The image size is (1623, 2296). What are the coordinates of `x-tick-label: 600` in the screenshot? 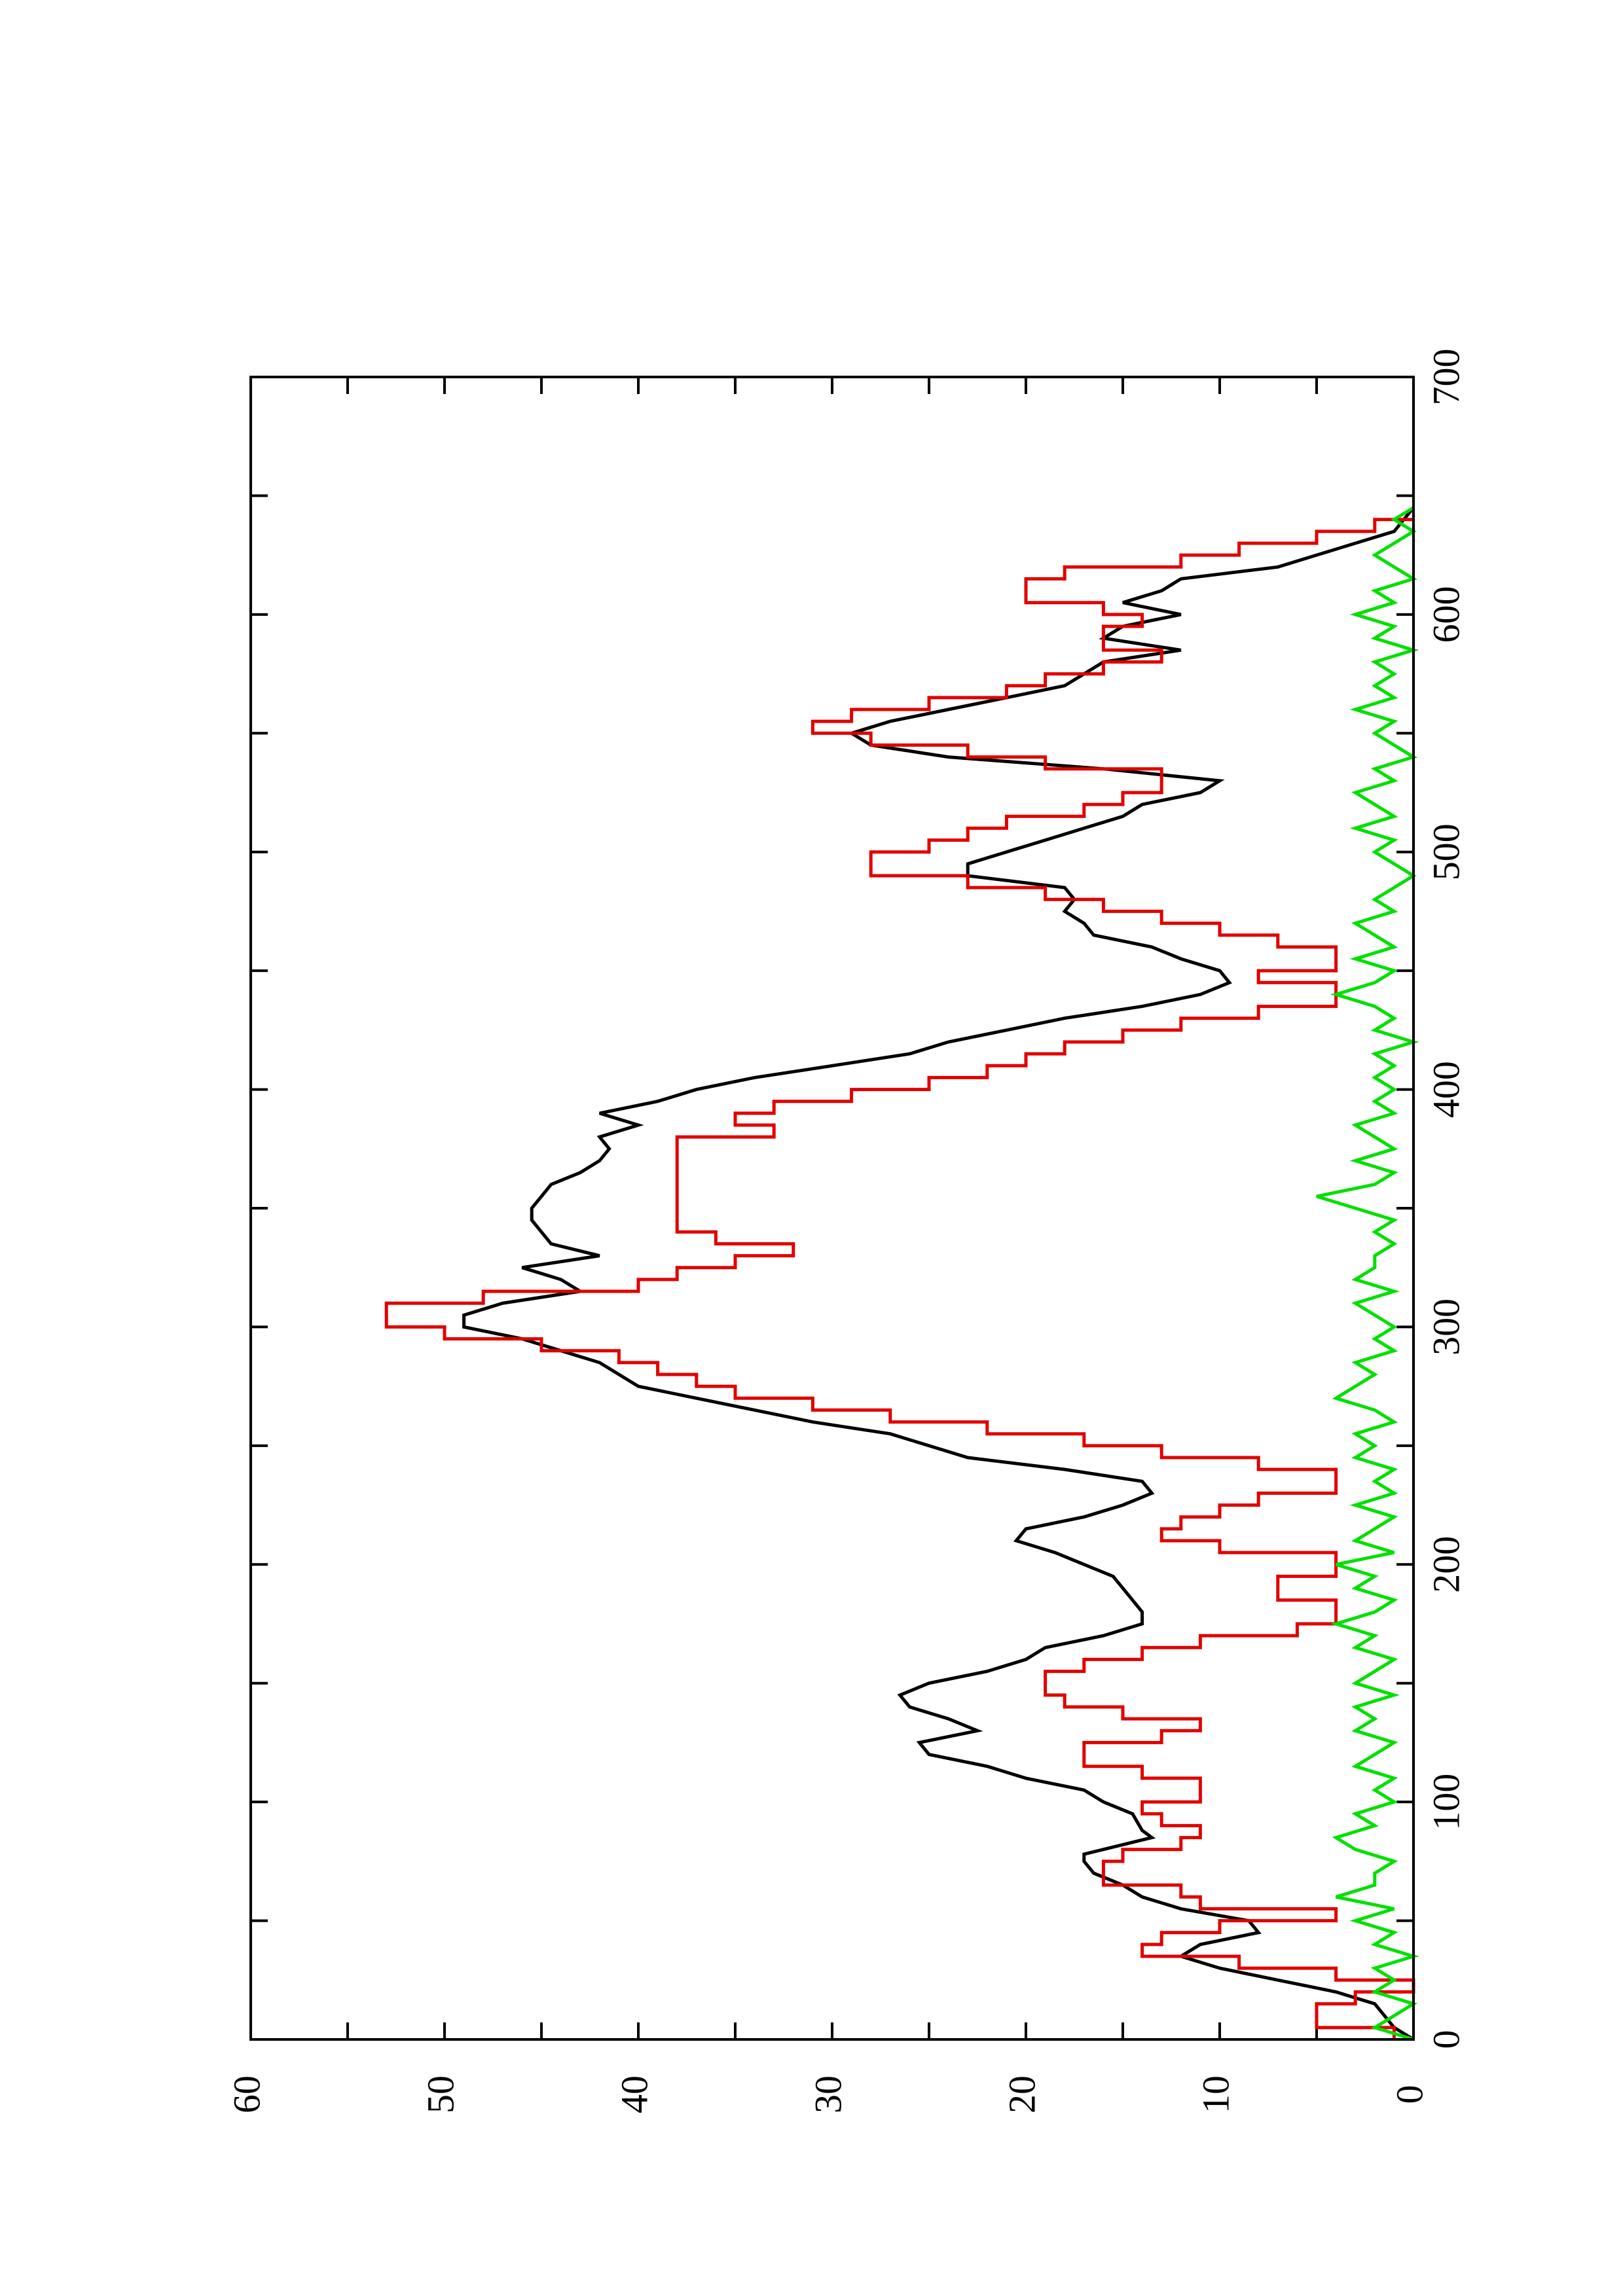 It's located at (1446, 614).